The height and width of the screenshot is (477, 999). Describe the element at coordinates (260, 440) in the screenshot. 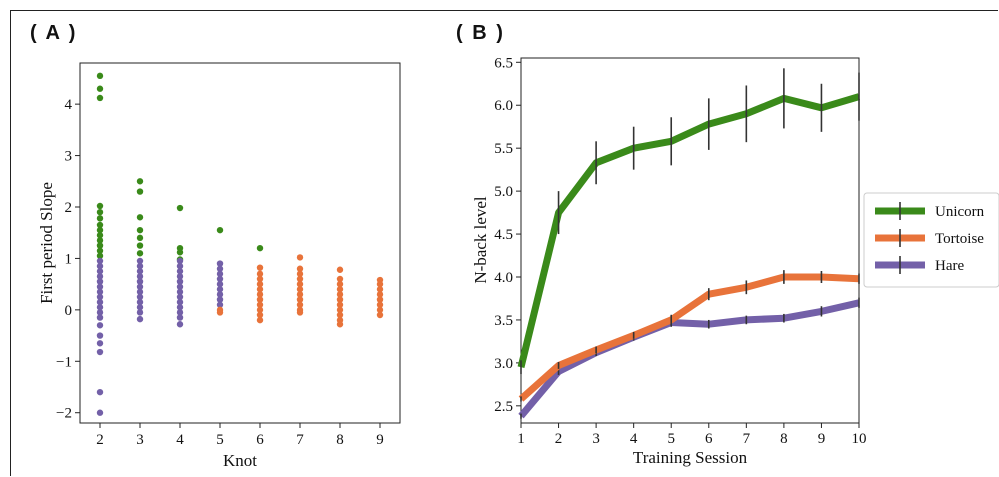

I see `scatter-x-tick-label: 6` at that location.